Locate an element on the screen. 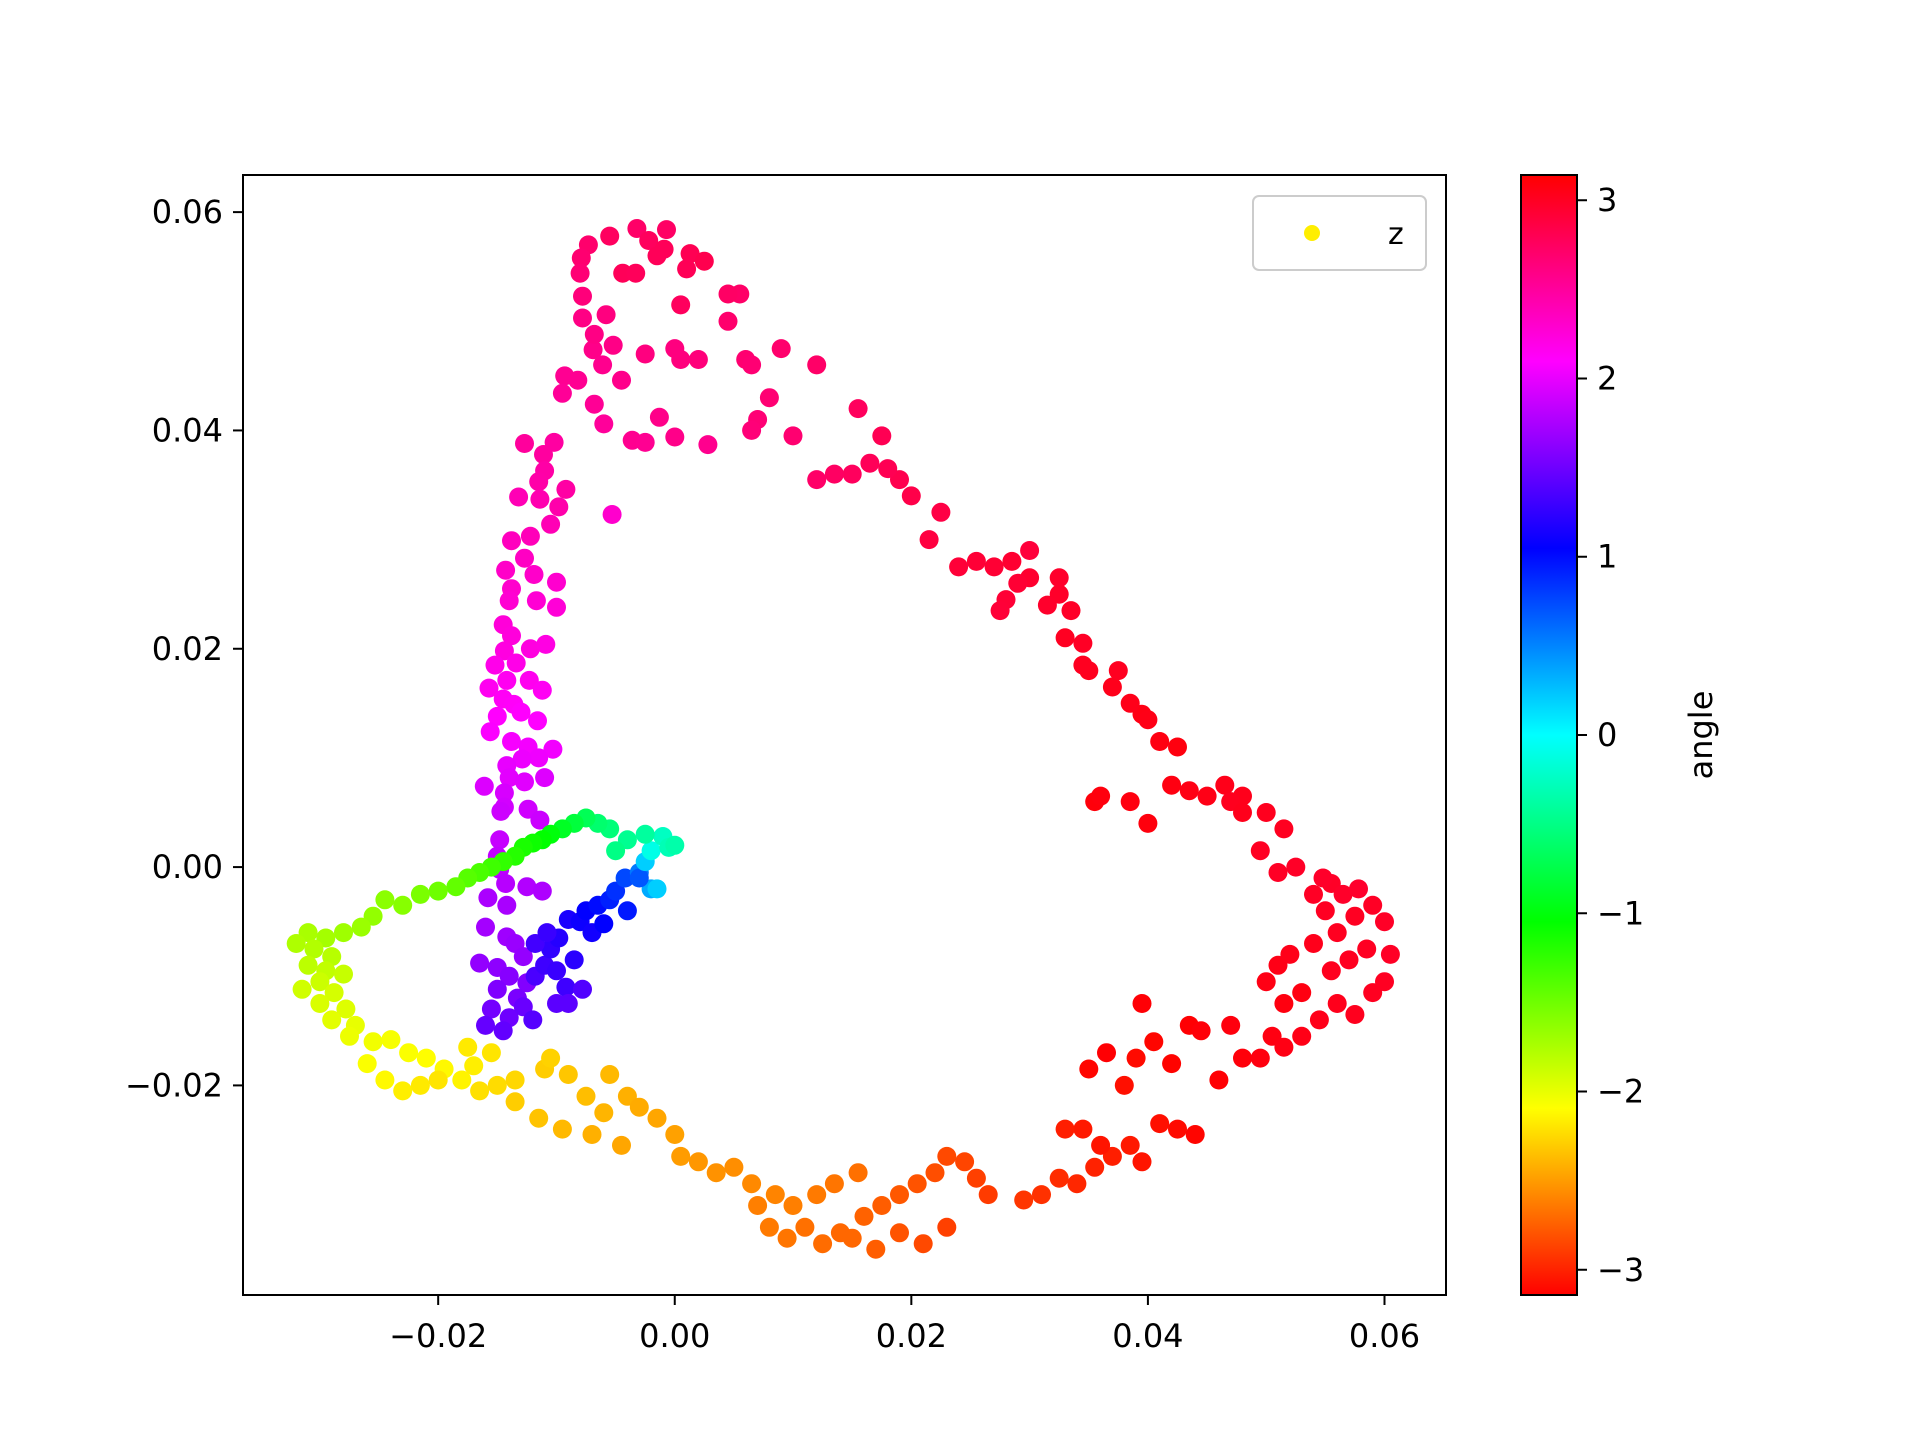 The height and width of the screenshot is (1445, 1920). colorbar-tick-label: 0 is located at coordinates (1607, 735).